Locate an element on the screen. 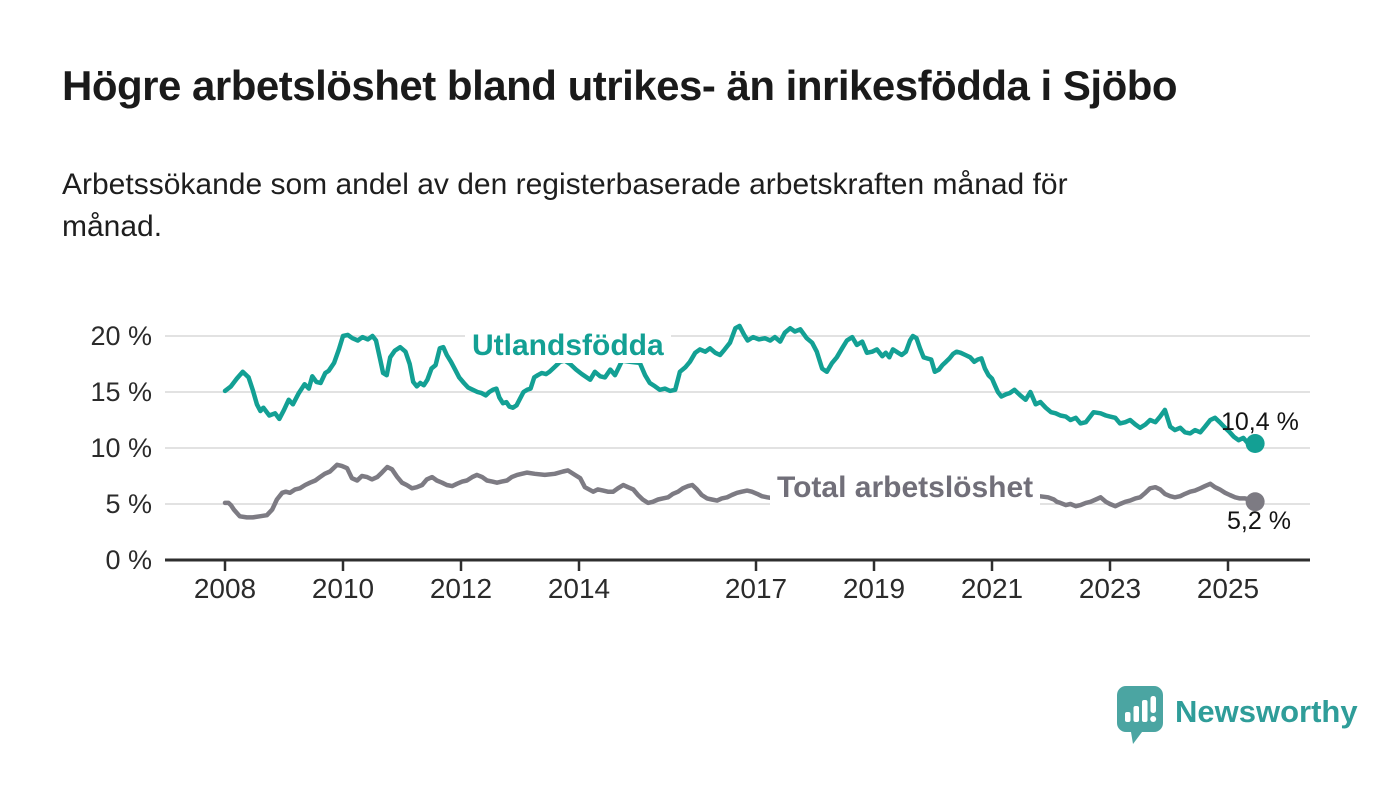 The width and height of the screenshot is (1400, 794). series-label-total-arbetsloshet: Total arbetslöshet is located at coordinates (905, 488).